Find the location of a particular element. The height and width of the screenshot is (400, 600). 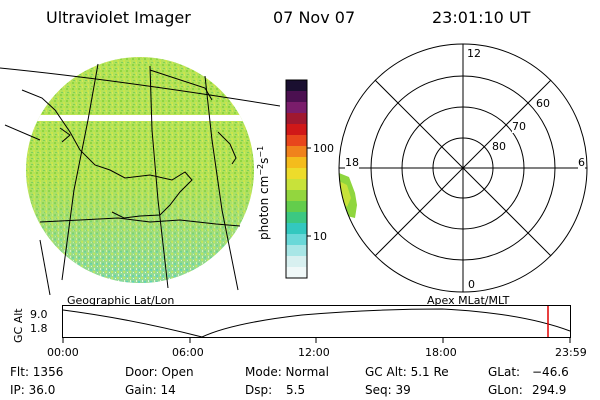

dsp-label: Dsp: is located at coordinates (259, 390).